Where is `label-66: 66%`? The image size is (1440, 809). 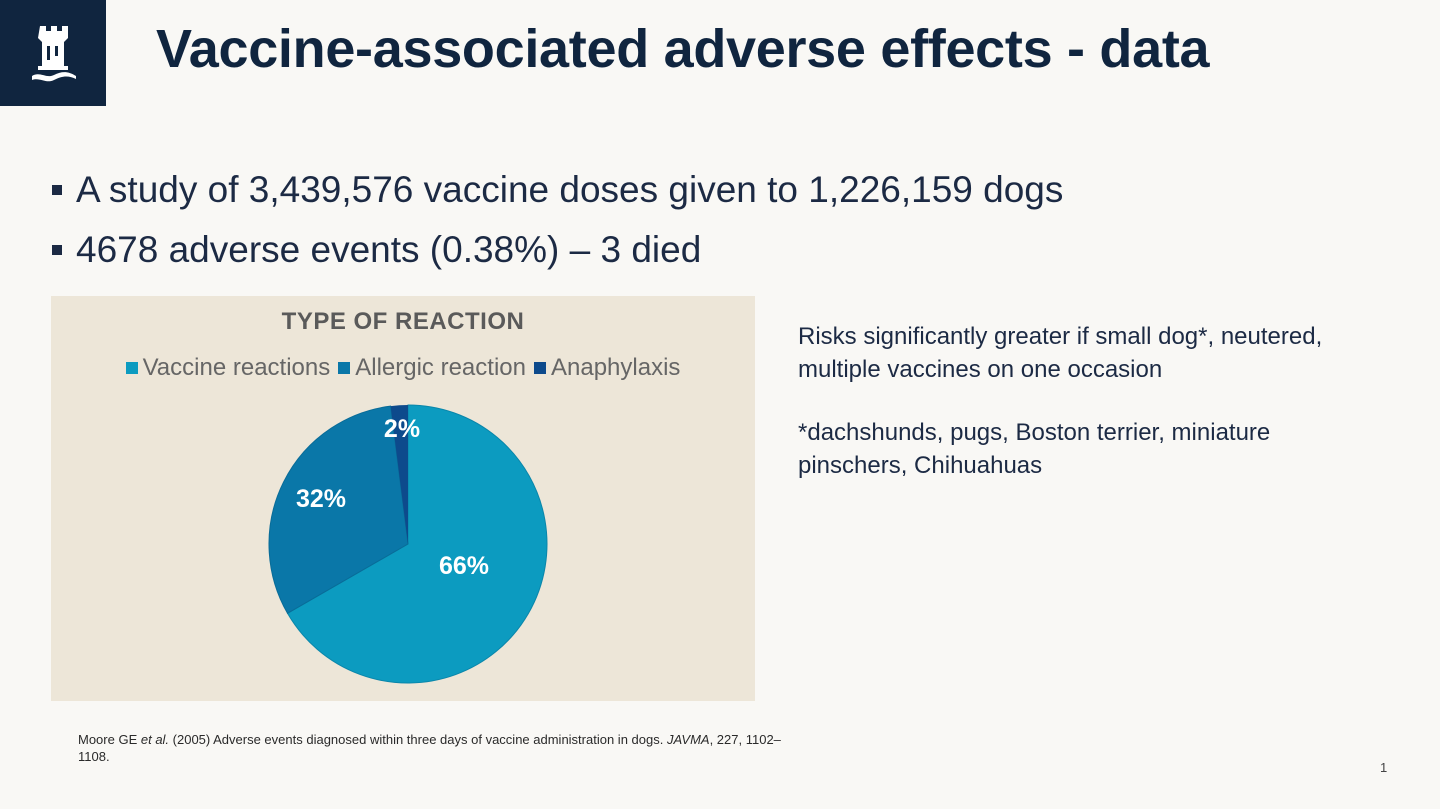 label-66: 66% is located at coordinates (464, 566).